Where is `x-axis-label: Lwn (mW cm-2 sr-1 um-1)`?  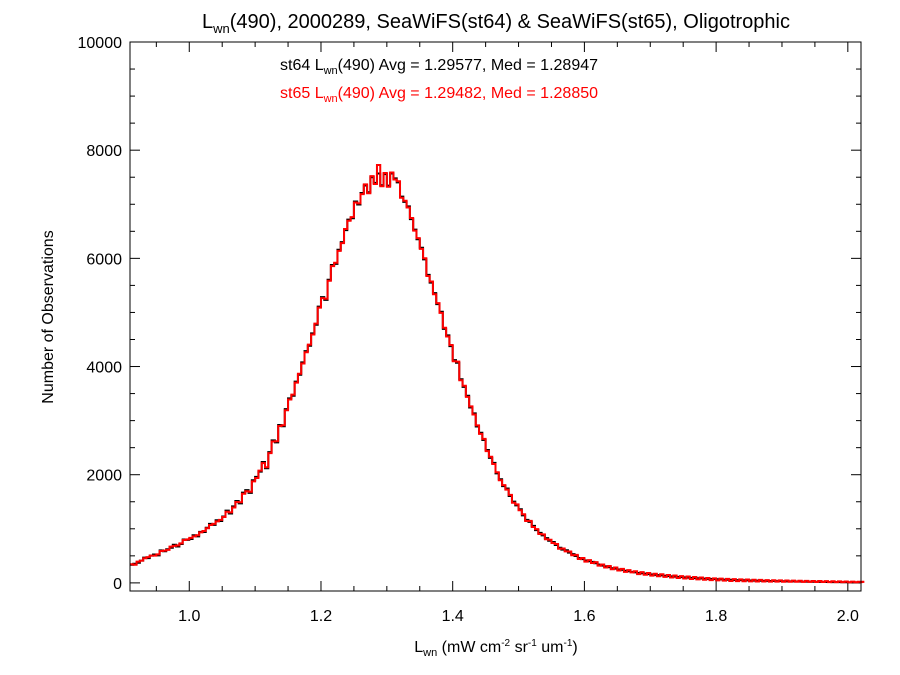
x-axis-label: Lwn (mW cm-2 sr-1 um-1) is located at coordinates (495, 648).